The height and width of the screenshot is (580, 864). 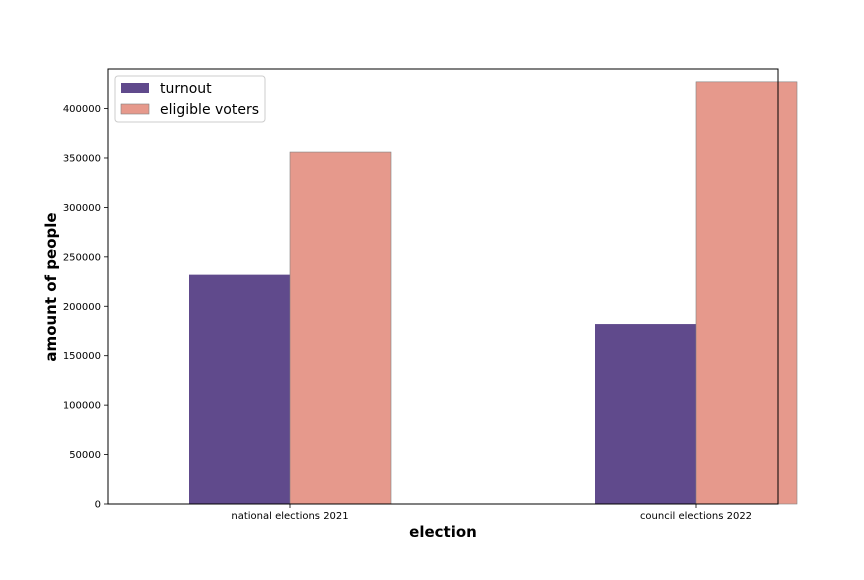 What do you see at coordinates (209, 110) in the screenshot?
I see `legend-label-eligible-voters: eligible voters` at bounding box center [209, 110].